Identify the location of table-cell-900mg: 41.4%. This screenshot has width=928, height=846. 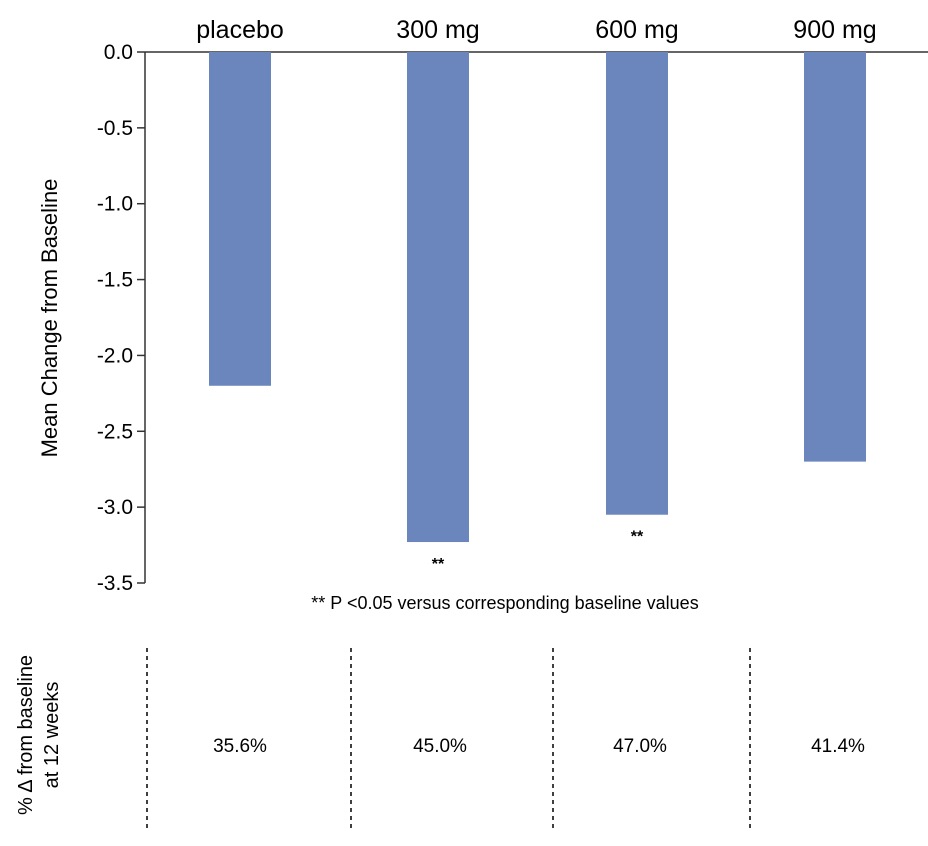
(838, 746).